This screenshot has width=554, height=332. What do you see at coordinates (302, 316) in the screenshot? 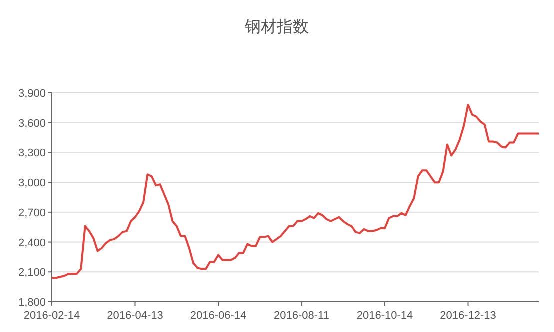
I see `x-tick-label: 2016-08-11` at bounding box center [302, 316].